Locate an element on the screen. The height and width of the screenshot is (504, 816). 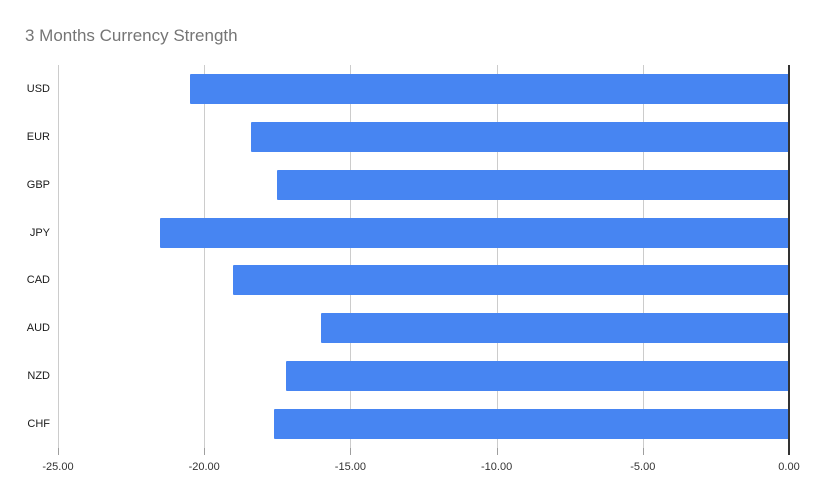
bar-usd is located at coordinates (489, 88).